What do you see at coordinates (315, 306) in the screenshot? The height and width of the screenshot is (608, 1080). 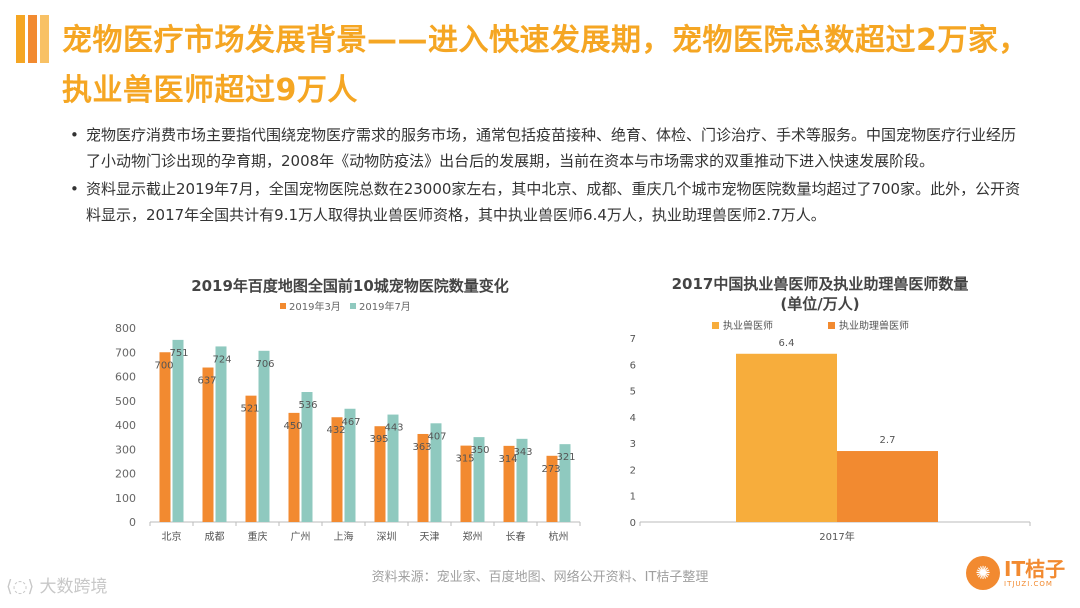 I see `legend-label: 2019年3月` at bounding box center [315, 306].